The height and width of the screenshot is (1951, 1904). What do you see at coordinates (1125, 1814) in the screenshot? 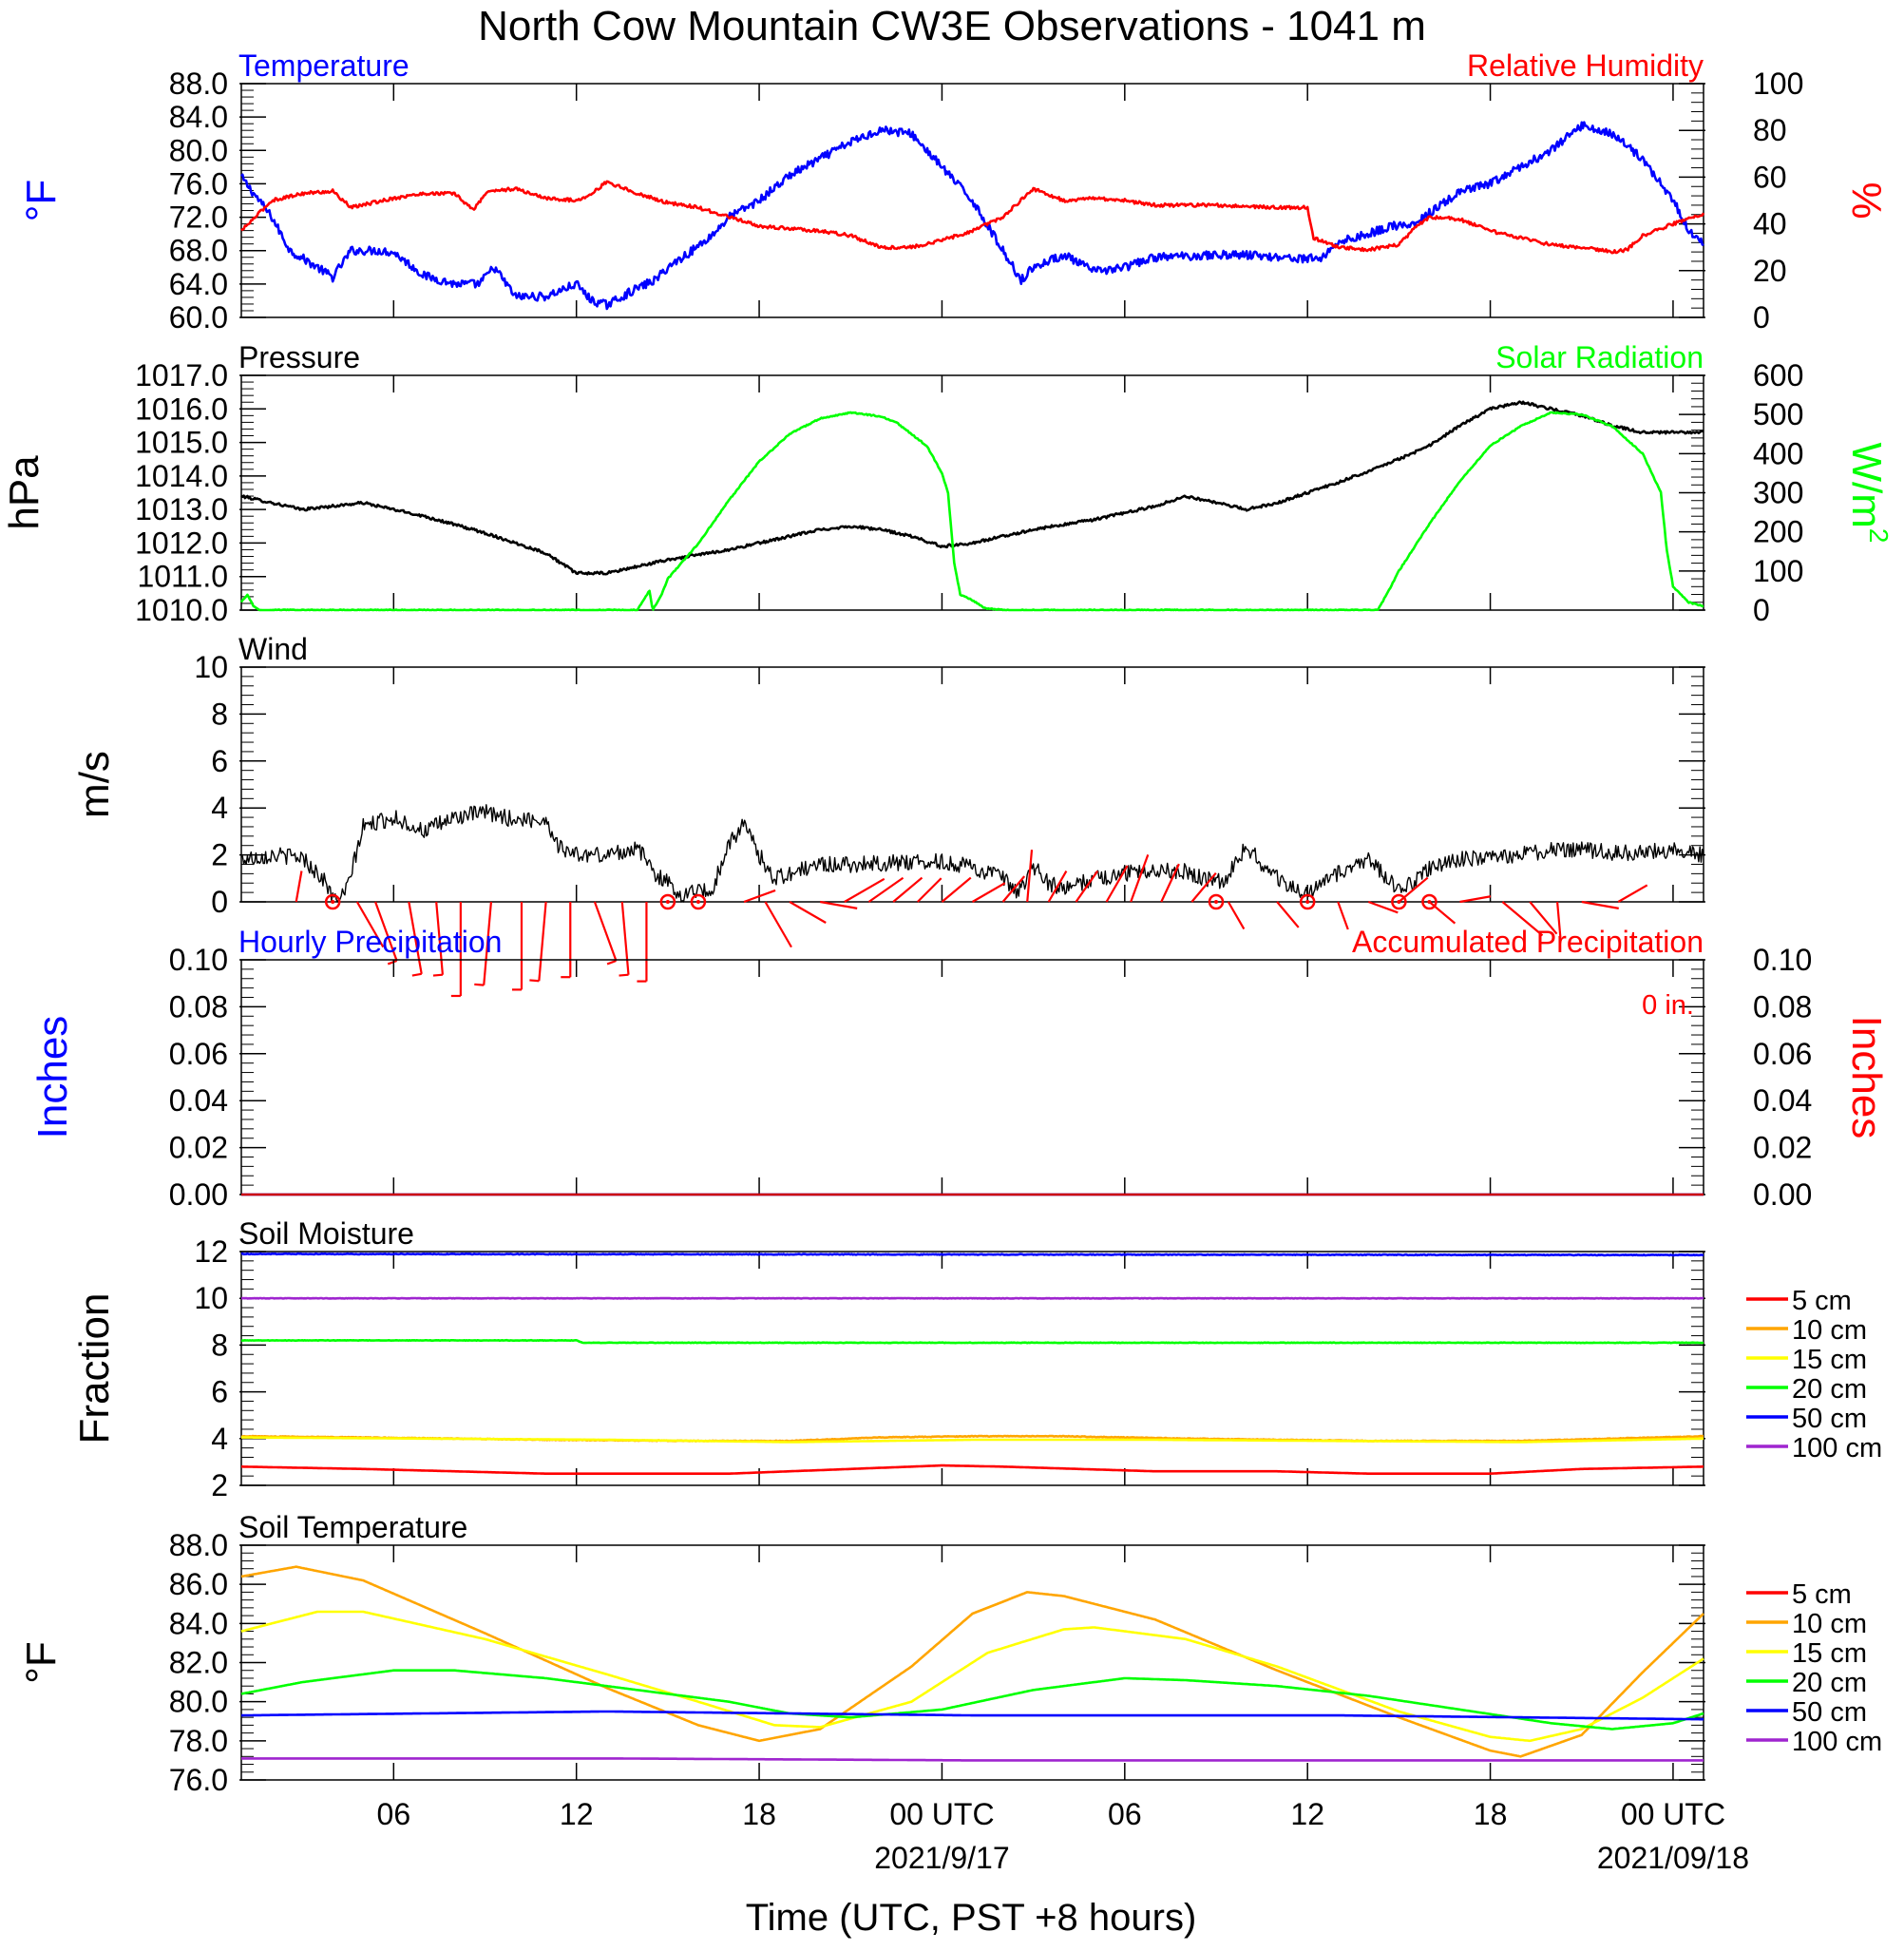
I see `x-tick-label: 06` at bounding box center [1125, 1814].